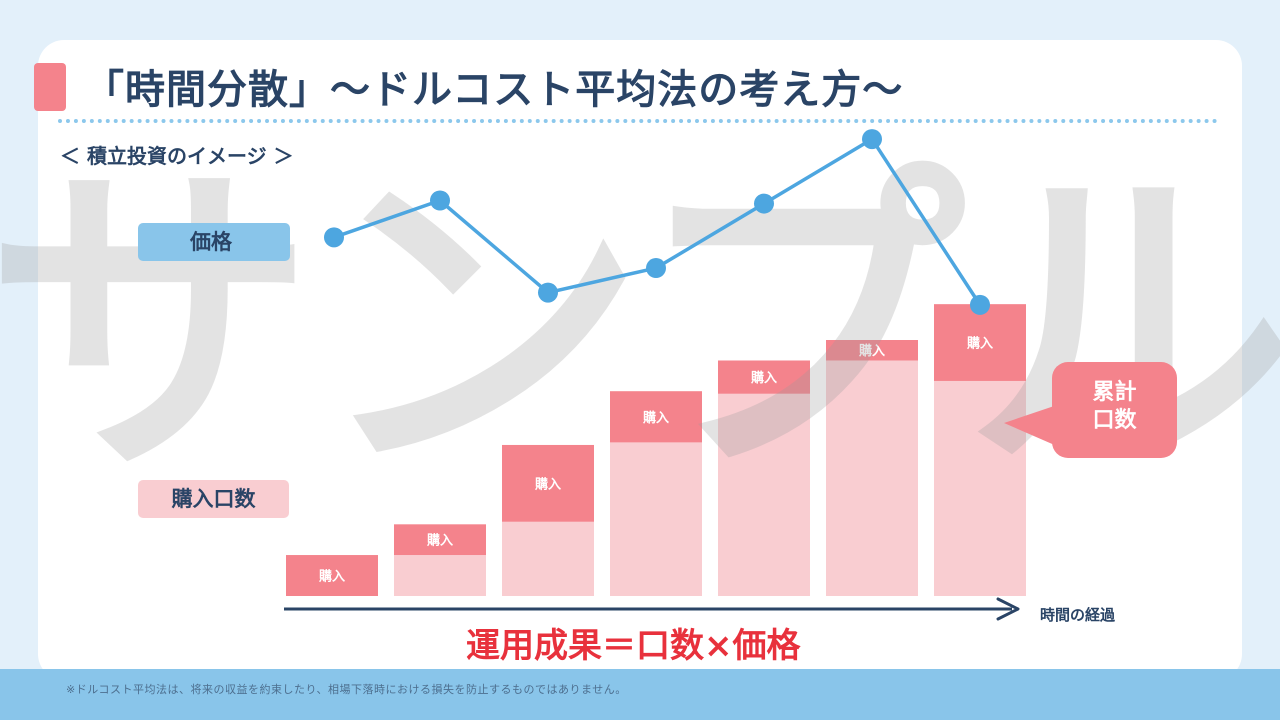  What do you see at coordinates (640, 694) in the screenshot?
I see `footer-band` at bounding box center [640, 694].